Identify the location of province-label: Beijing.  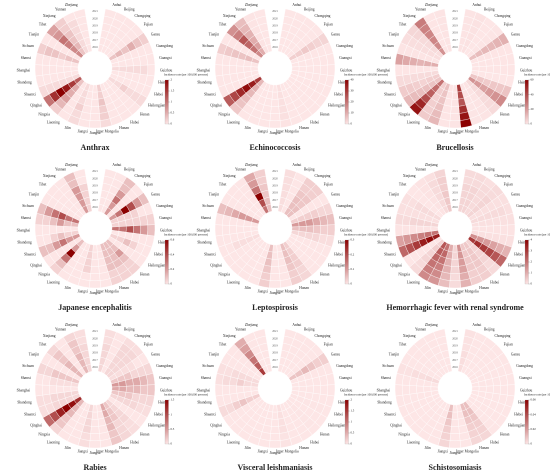
(309, 330).